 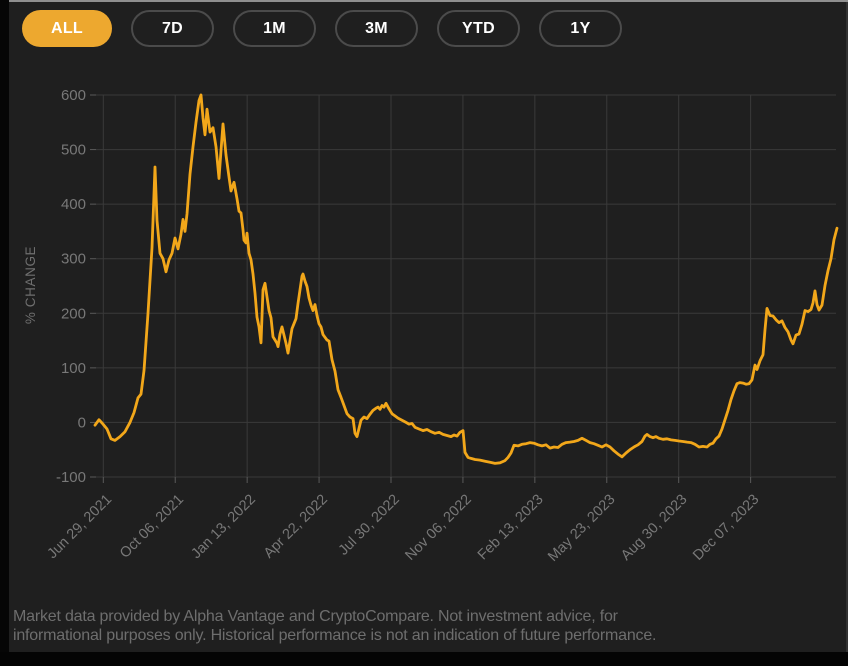 What do you see at coordinates (30, 285) in the screenshot?
I see `y-axis-title: % CHANGE` at bounding box center [30, 285].